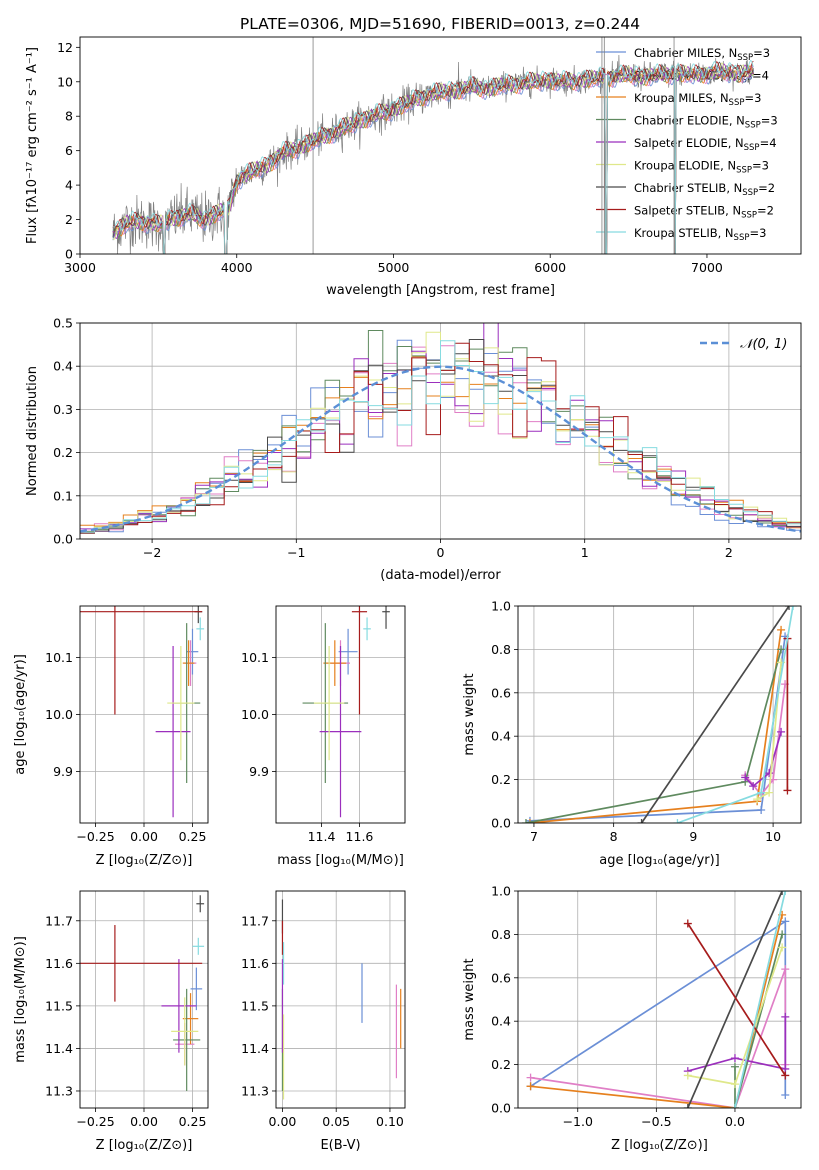 This screenshot has width=819, height=1170. What do you see at coordinates (578, 1121) in the screenshot?
I see `weight-vs-Z-xtick-label: −1.0` at bounding box center [578, 1121].